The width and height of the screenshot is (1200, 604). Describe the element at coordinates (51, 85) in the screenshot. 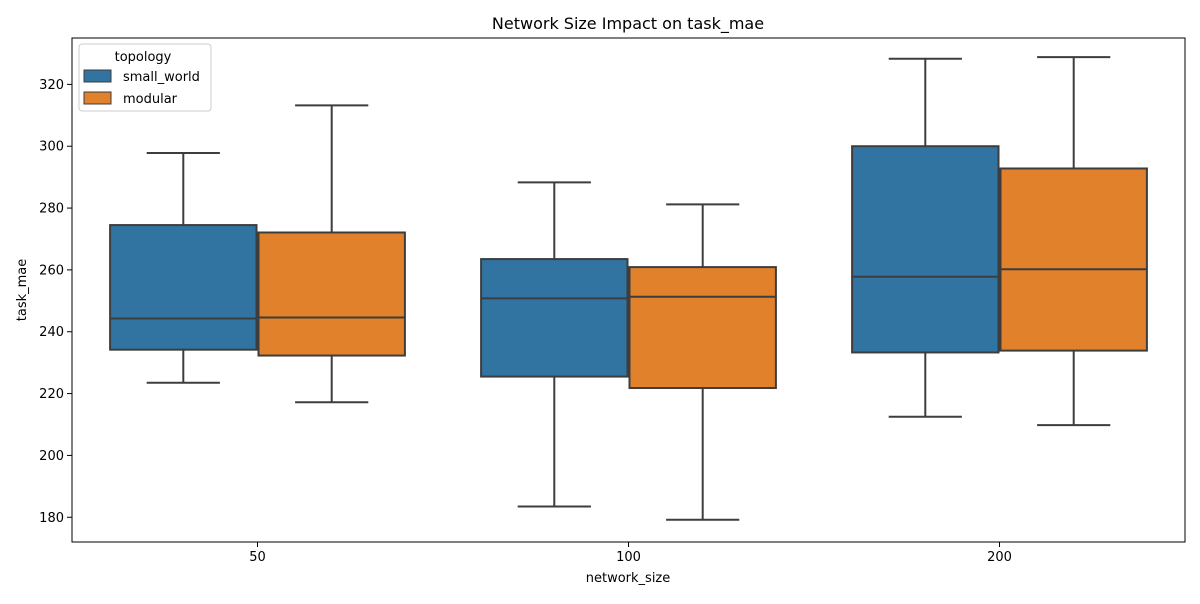

I see `y-tick-label: 320` at that location.